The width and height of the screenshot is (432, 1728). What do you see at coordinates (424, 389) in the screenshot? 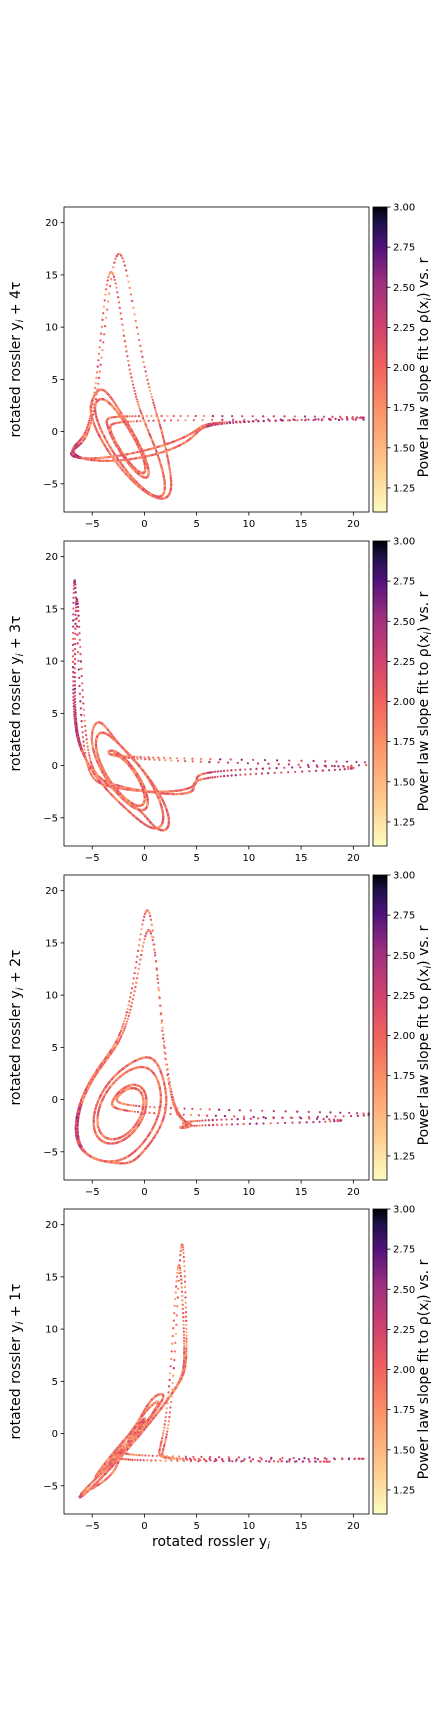
I see `colorbar-label-main: Power law slope fit to ρ(x` at bounding box center [424, 389].